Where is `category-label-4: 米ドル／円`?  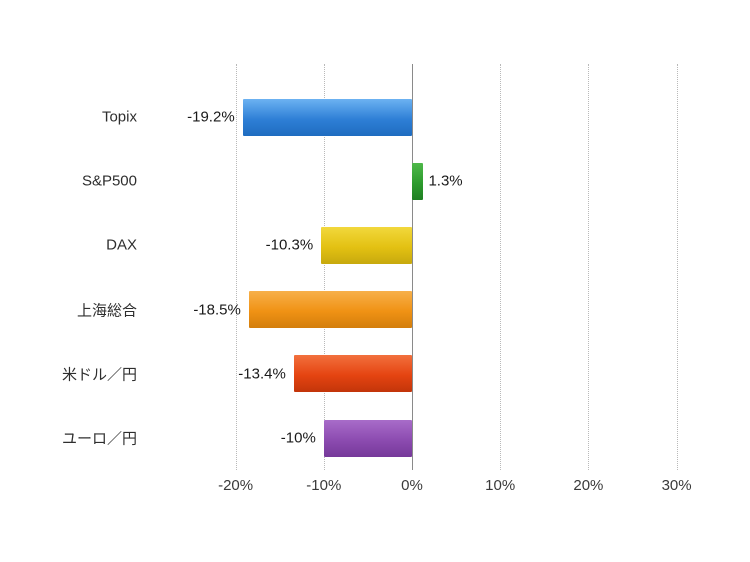
category-label-4: 米ドル／円 is located at coordinates (99, 375).